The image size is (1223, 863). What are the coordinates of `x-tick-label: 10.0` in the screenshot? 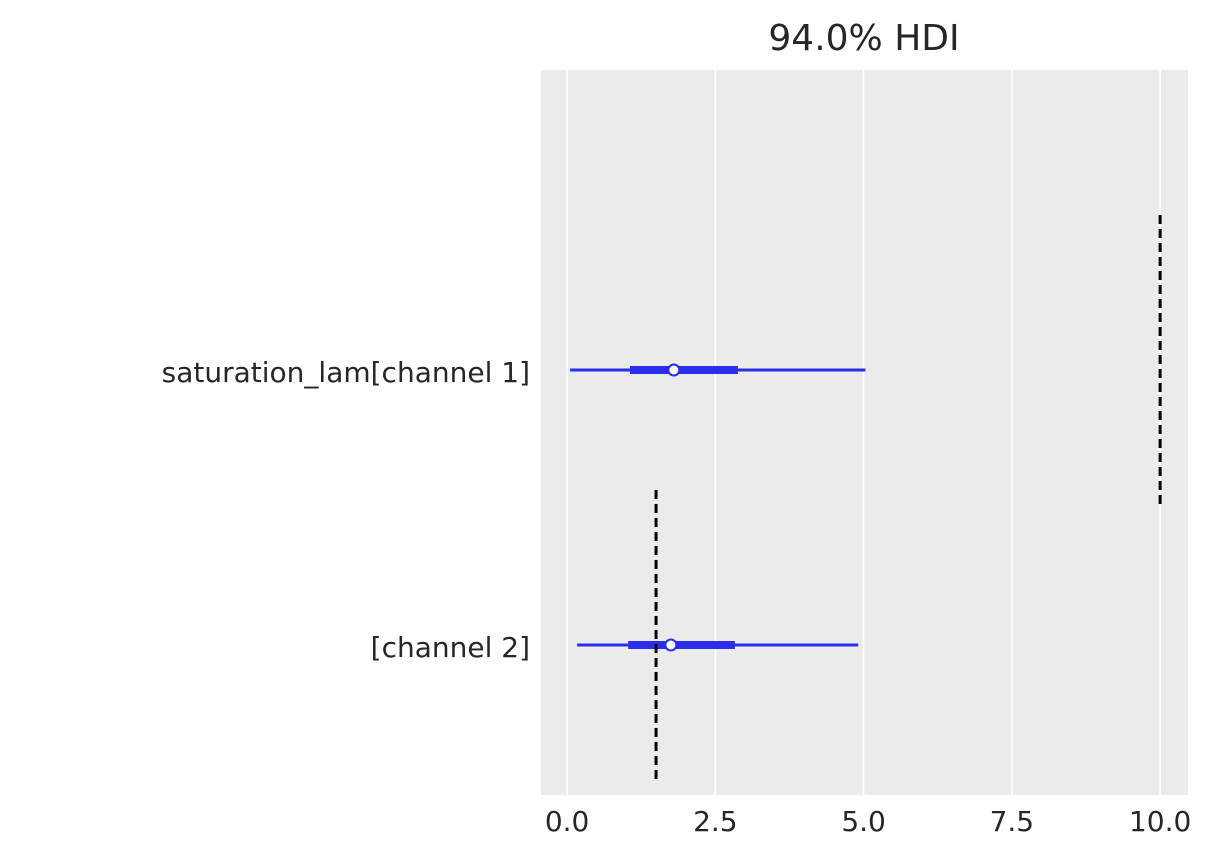 It's located at (1160, 821).